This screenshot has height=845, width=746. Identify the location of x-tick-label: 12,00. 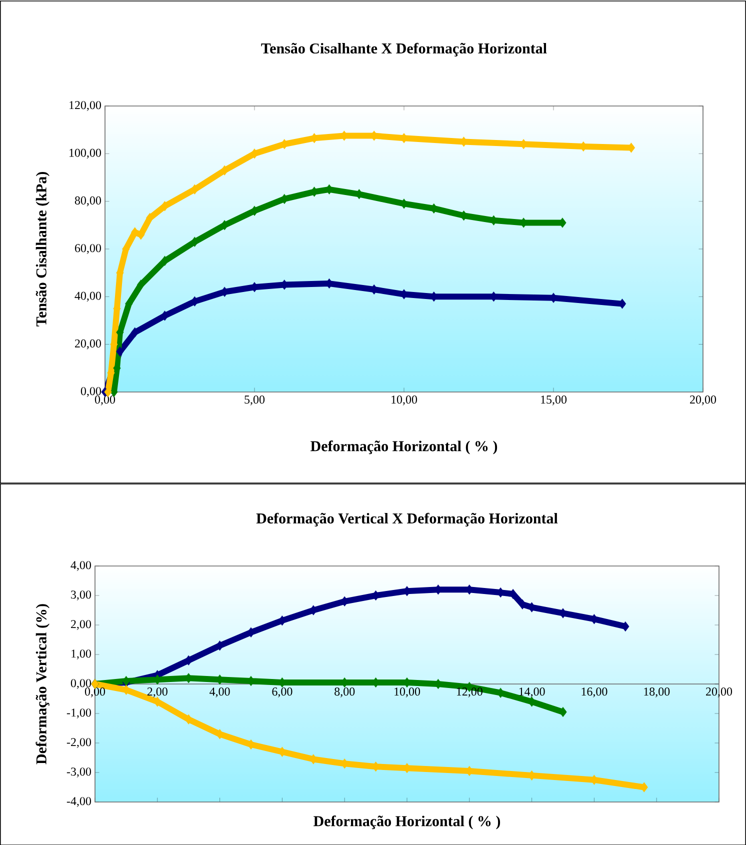
(469, 693).